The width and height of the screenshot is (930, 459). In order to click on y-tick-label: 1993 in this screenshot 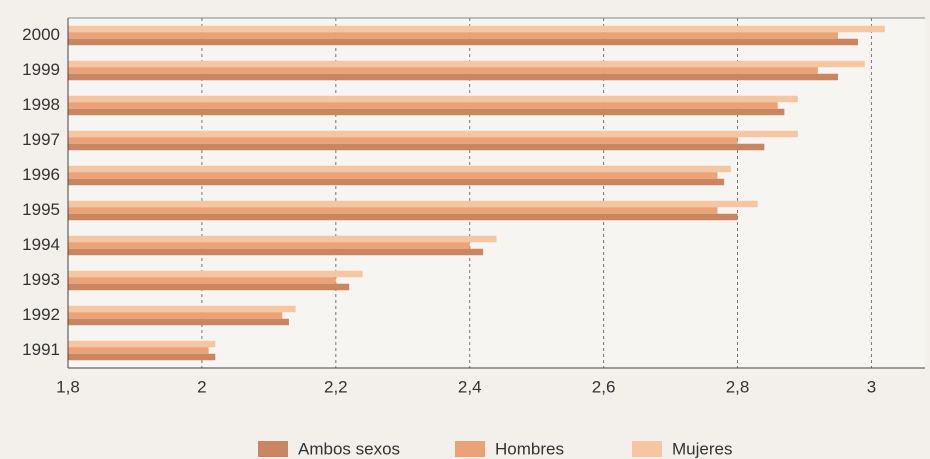, I will do `click(41, 279)`.